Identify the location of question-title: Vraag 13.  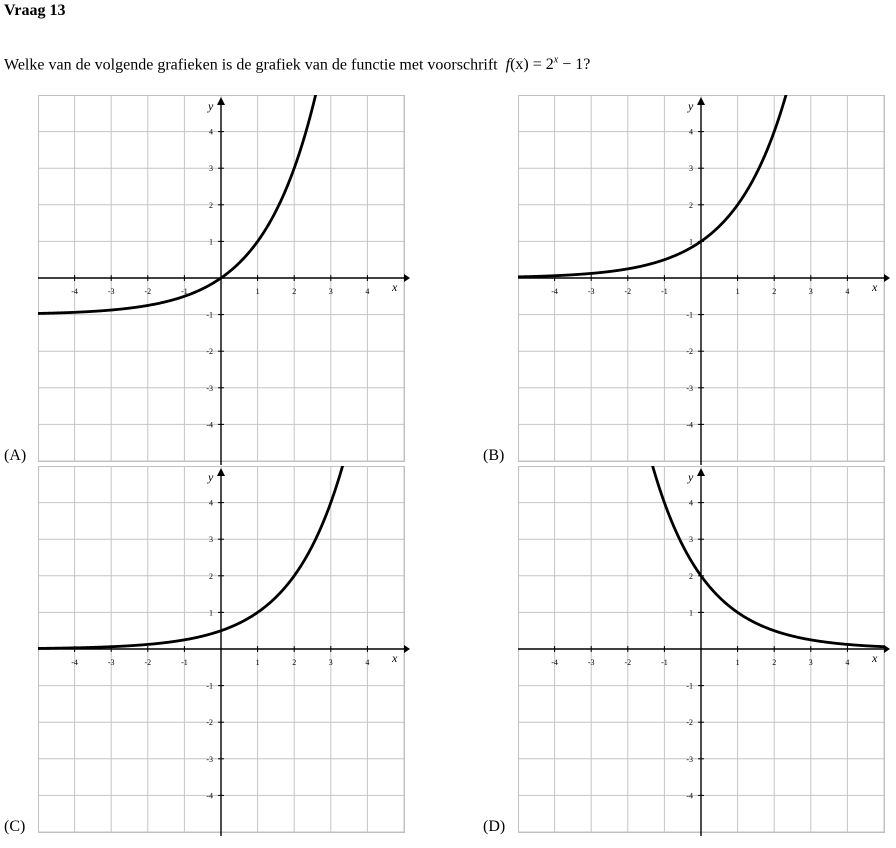
(35, 10).